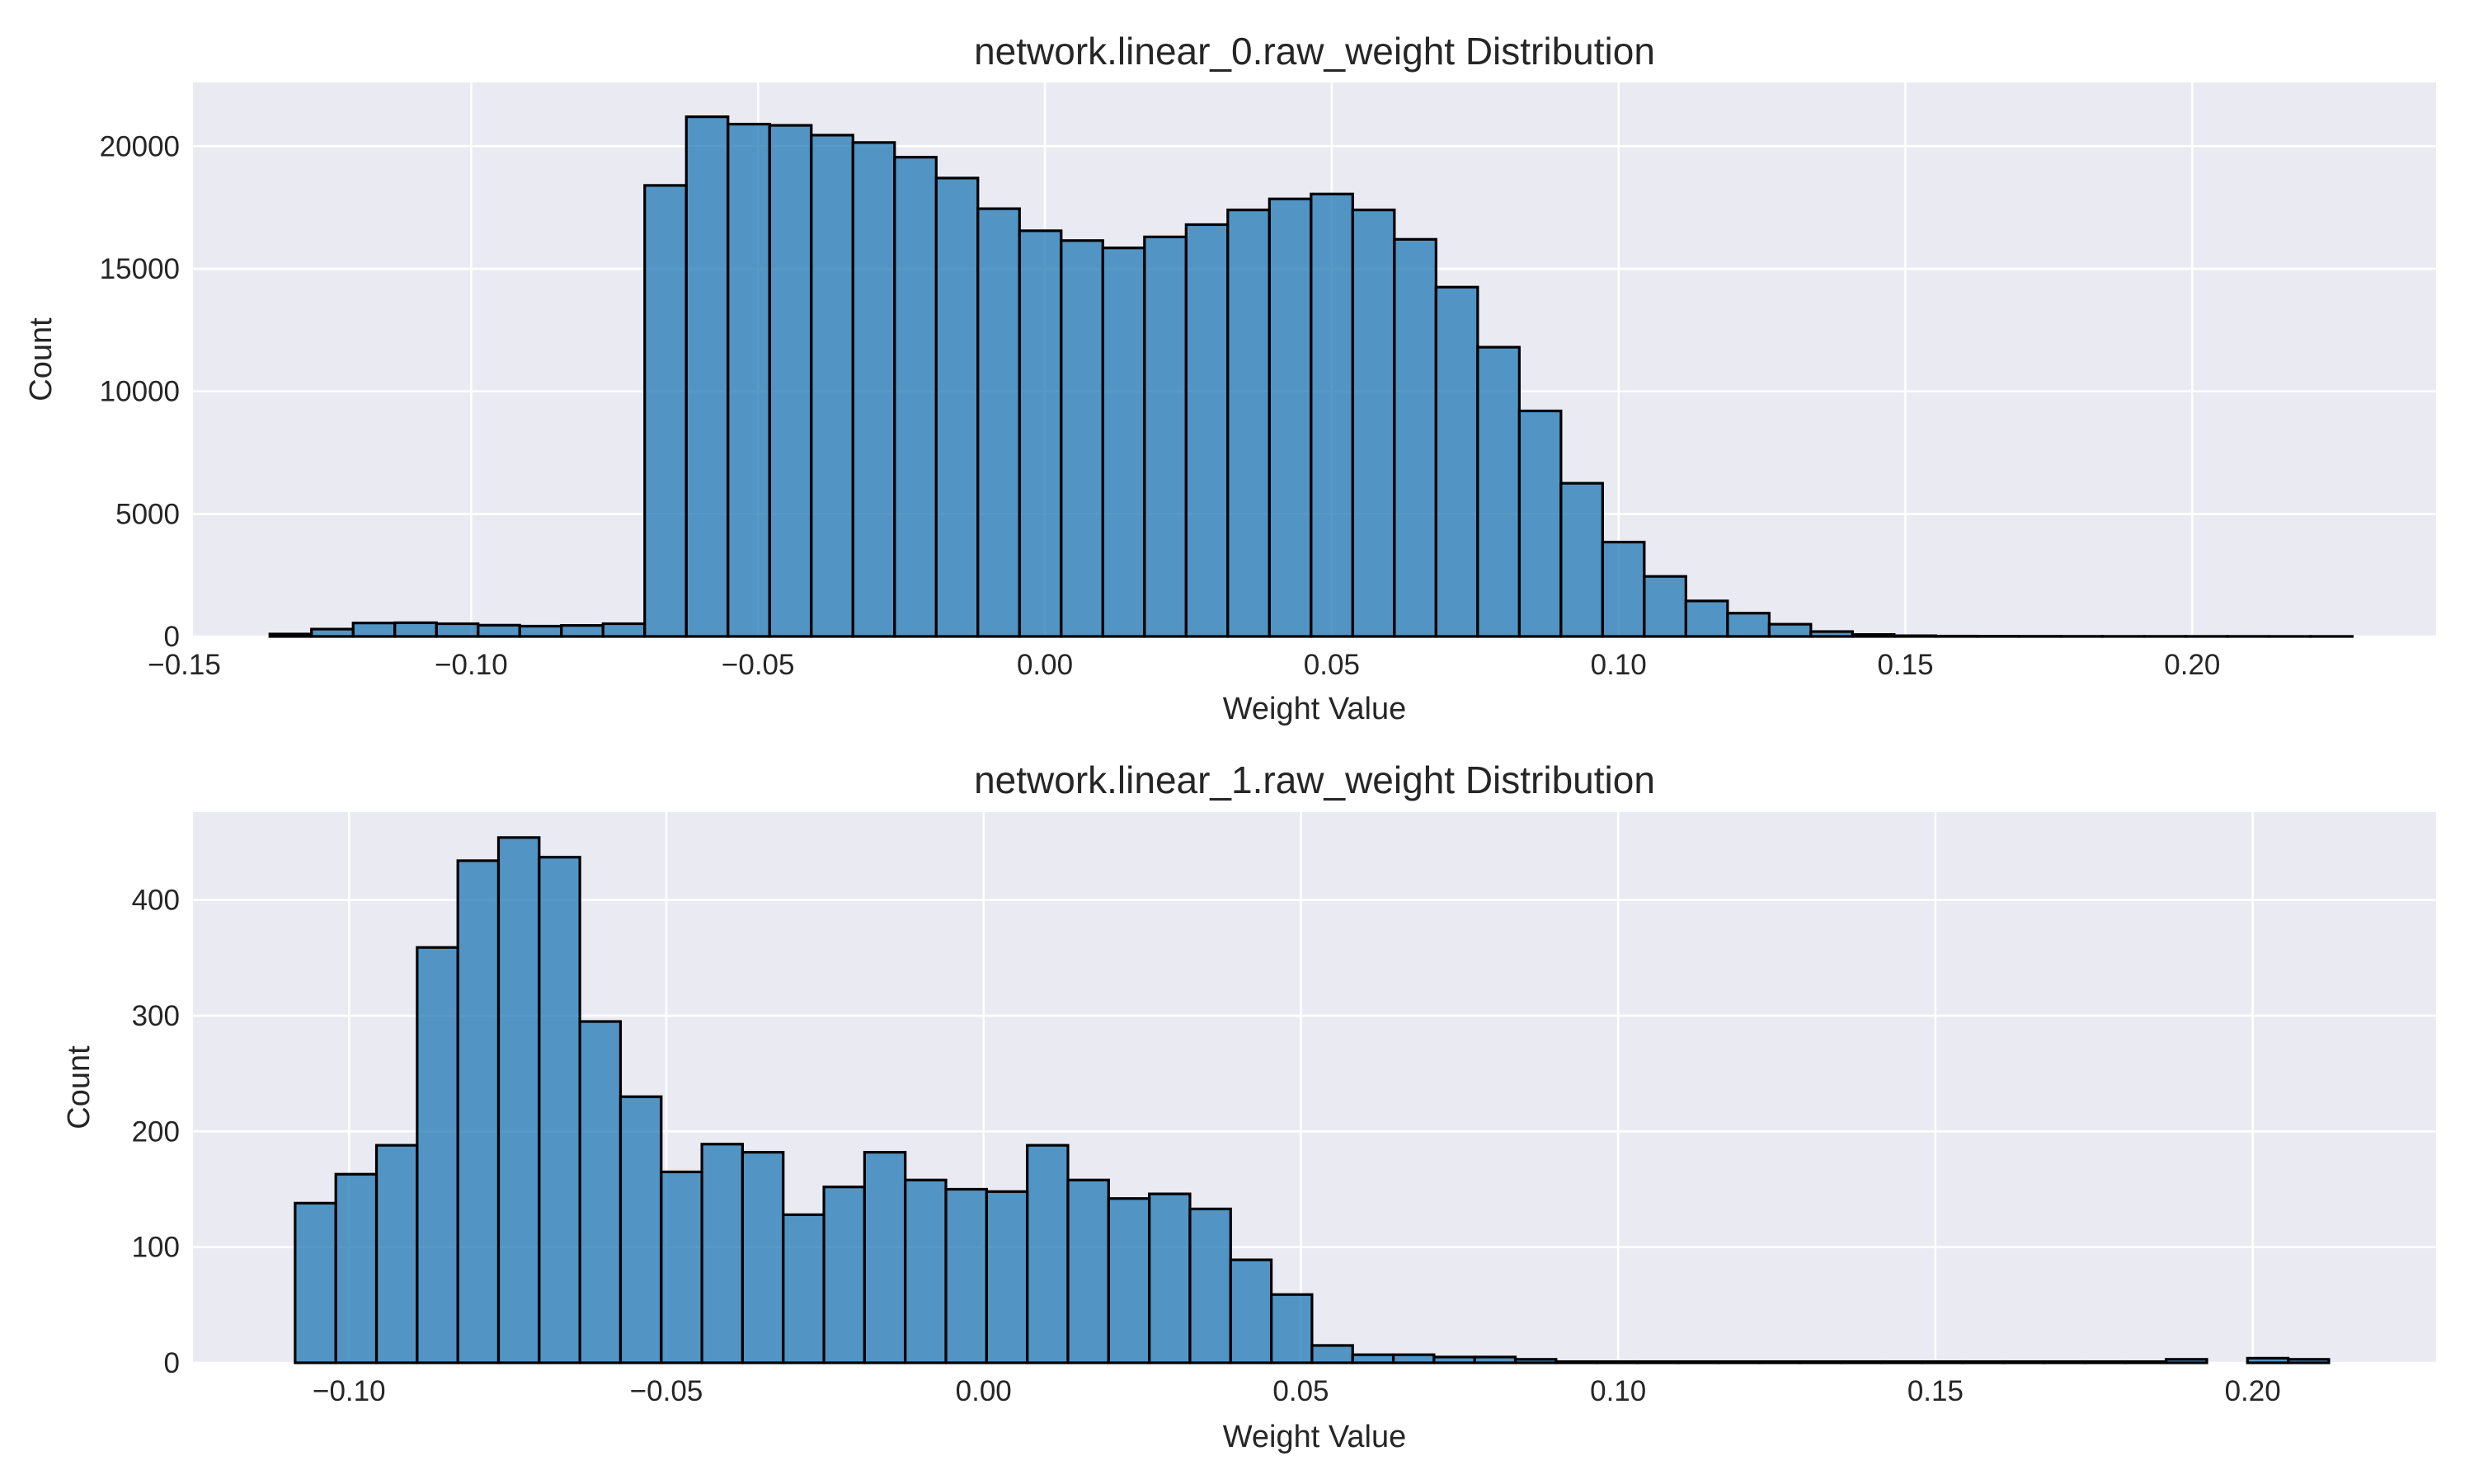  What do you see at coordinates (140, 146) in the screenshot?
I see `y-tick-label: 20000` at bounding box center [140, 146].